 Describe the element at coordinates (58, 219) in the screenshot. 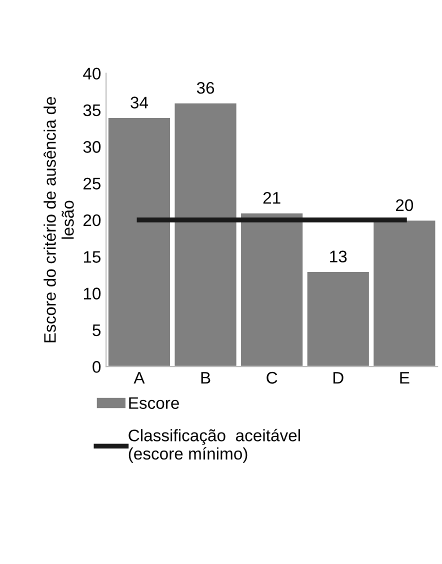

I see `y-axis-title: Escore do critério de ausência de lesão` at that location.